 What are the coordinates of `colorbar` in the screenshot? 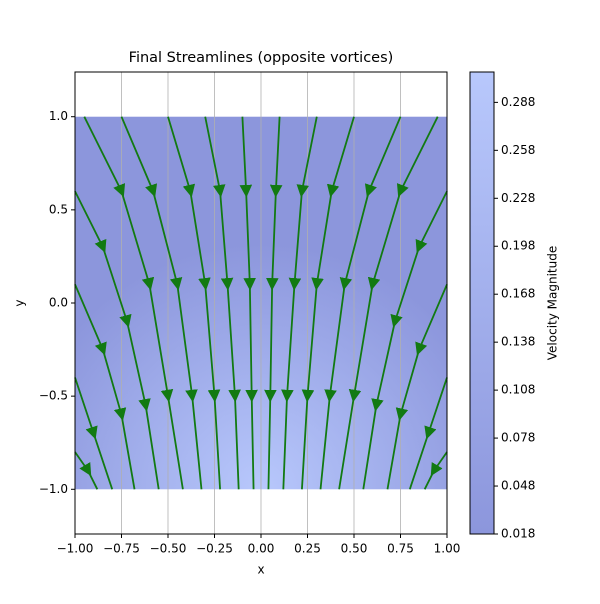 It's located at (482, 303).